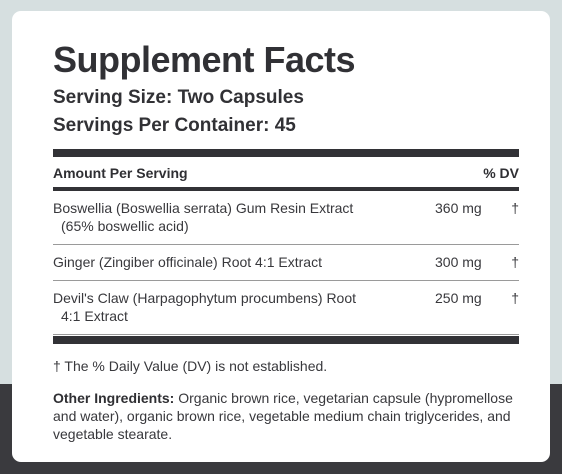 Image resolution: width=562 pixels, height=474 pixels. I want to click on header-amount-per-serving: Amount Per Serving, so click(120, 173).